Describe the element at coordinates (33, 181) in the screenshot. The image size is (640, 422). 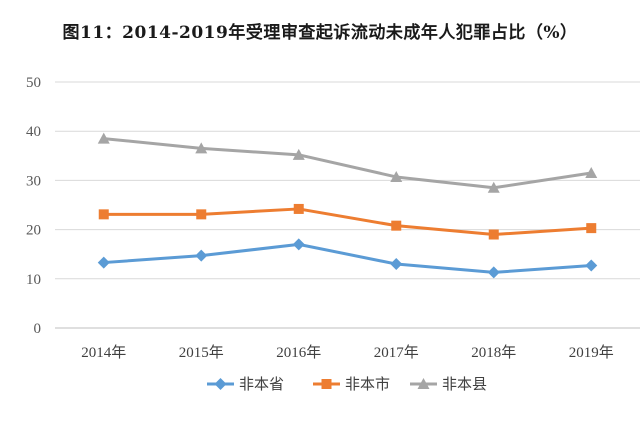
I see `y-tick-label: 30` at that location.